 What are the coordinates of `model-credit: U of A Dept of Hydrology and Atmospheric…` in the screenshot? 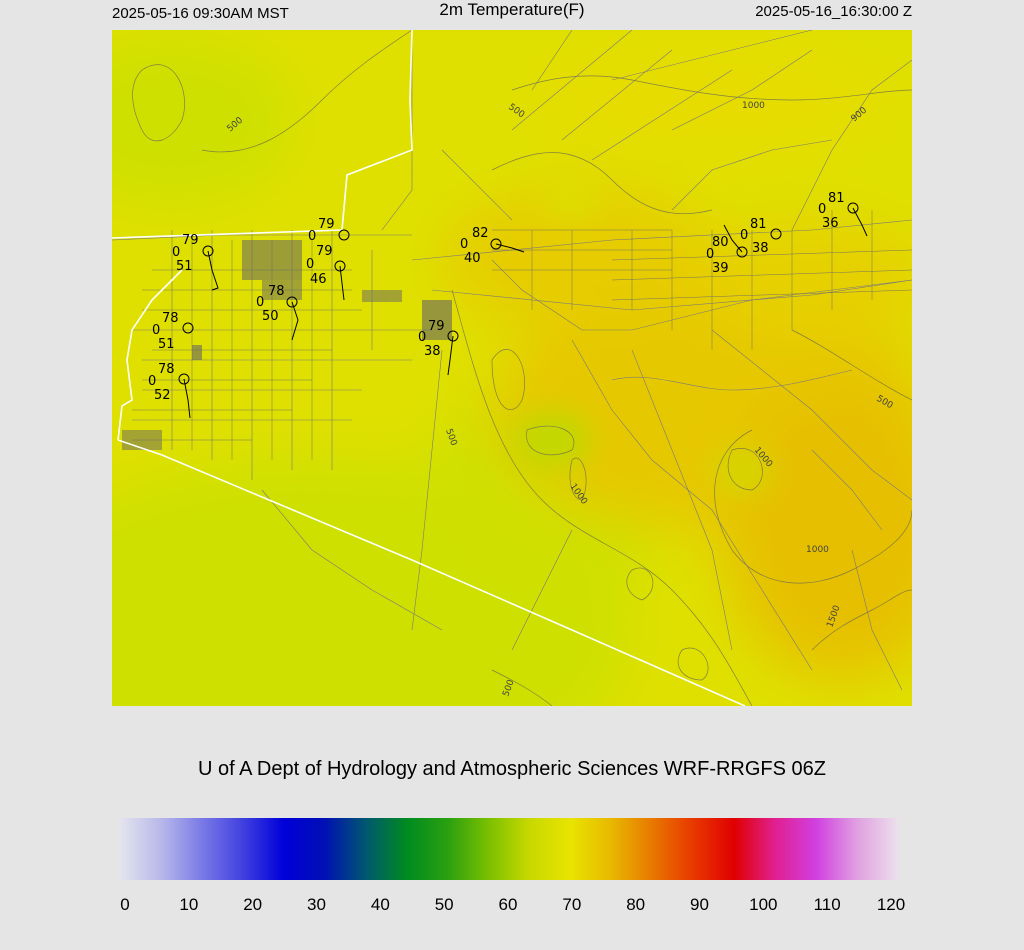 It's located at (512, 769).